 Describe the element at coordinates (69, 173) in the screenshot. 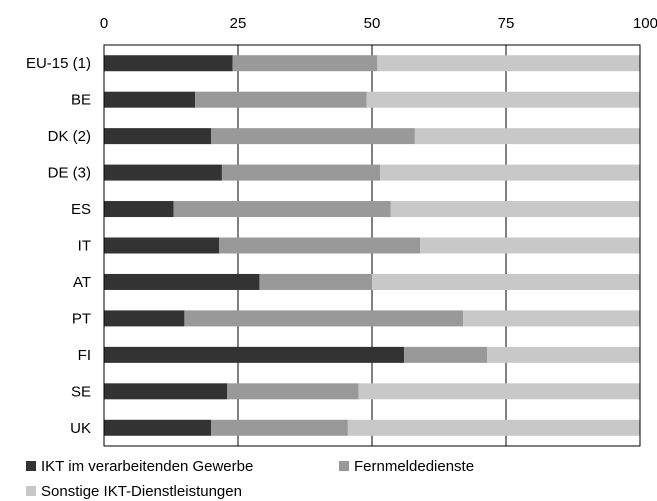

I see `y-category-label: DE (3)` at that location.